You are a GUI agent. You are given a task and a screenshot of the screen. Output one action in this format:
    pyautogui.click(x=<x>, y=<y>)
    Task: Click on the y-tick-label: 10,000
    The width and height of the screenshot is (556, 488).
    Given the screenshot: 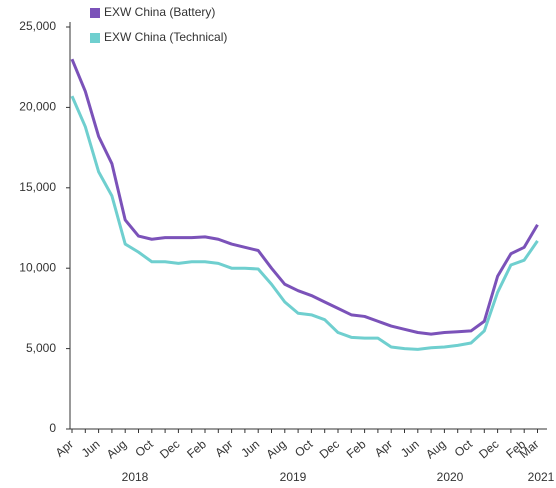 What is the action you would take?
    pyautogui.click(x=37, y=267)
    